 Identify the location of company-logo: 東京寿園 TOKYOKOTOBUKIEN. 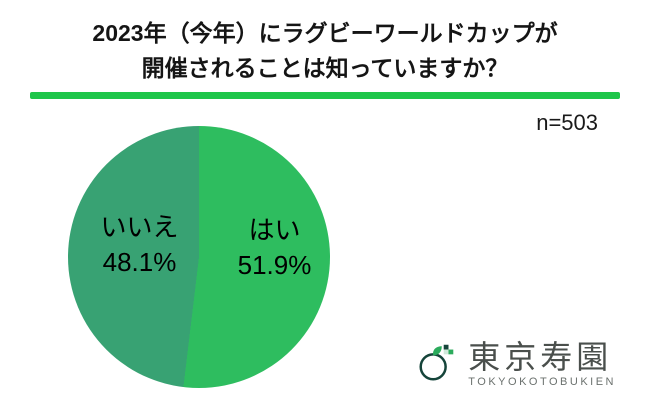
(515, 364).